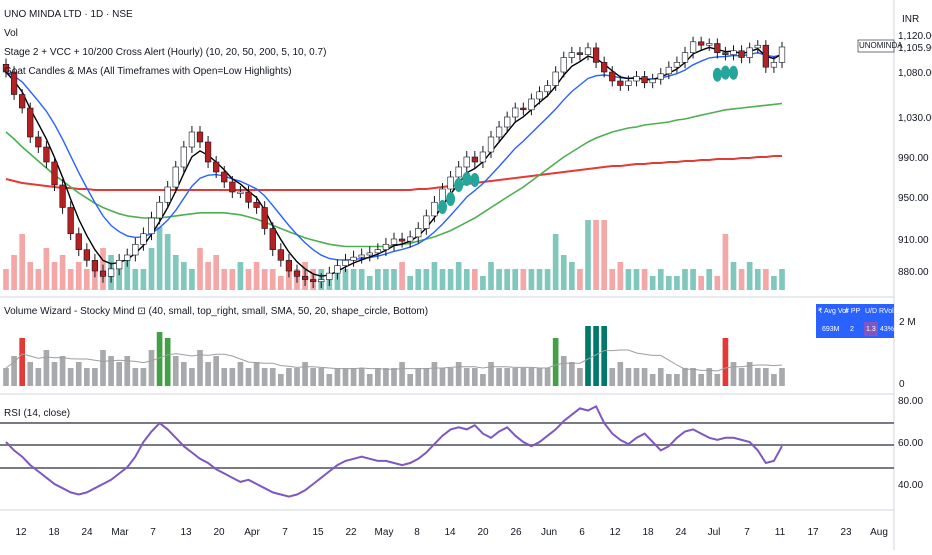 This screenshot has height=555, width=932. Describe the element at coordinates (747, 532) in the screenshot. I see `time-tick-label: 7` at that location.